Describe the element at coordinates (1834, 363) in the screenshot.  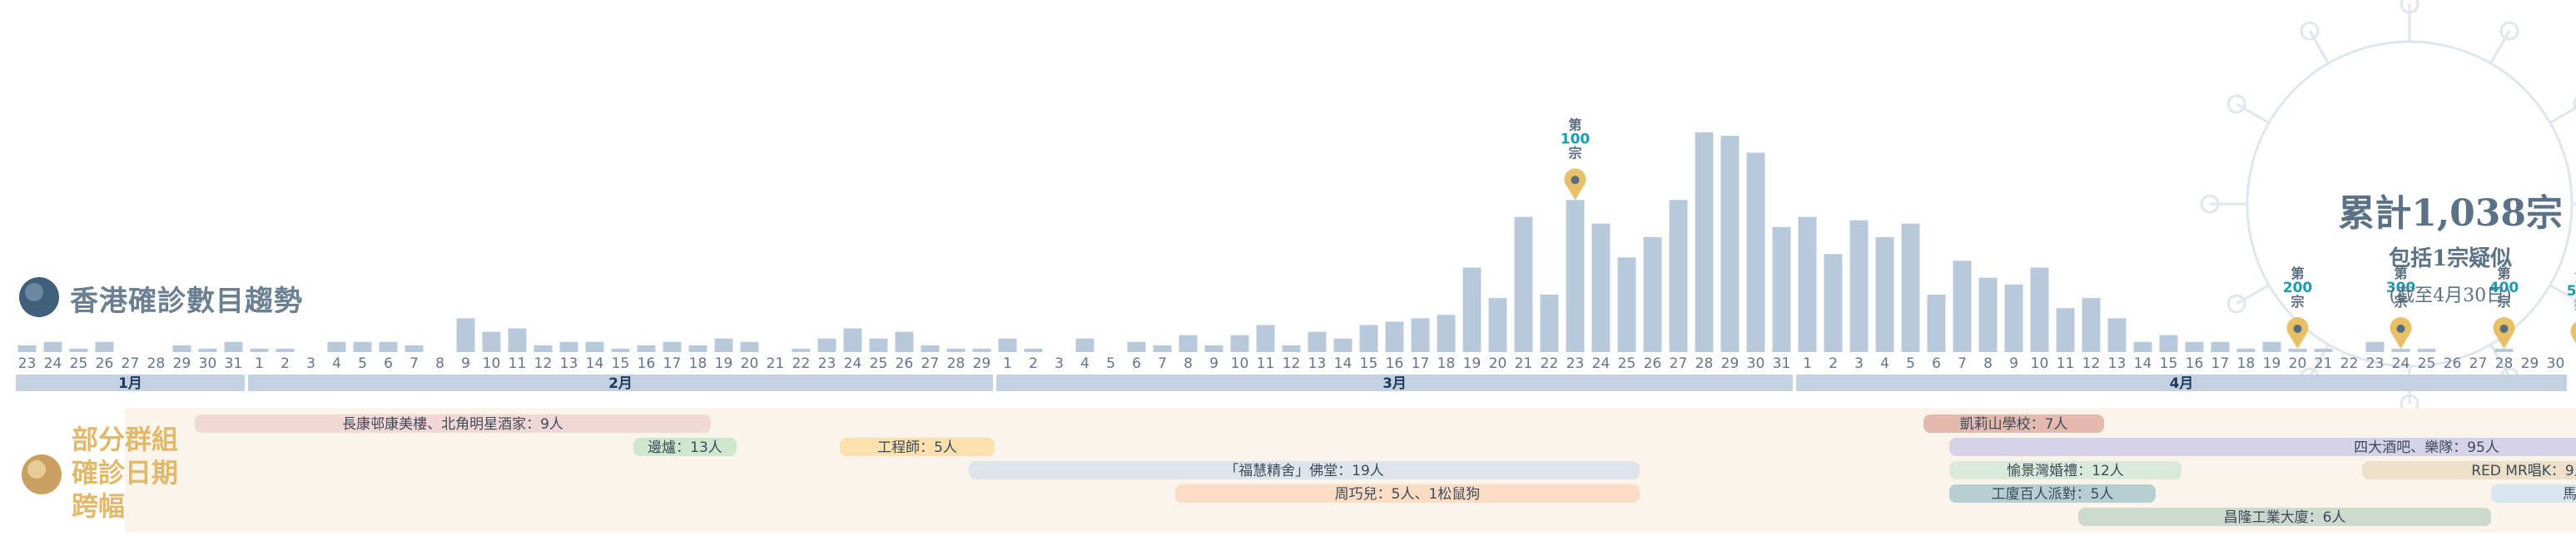
I see `day-label-70: 2` at that location.